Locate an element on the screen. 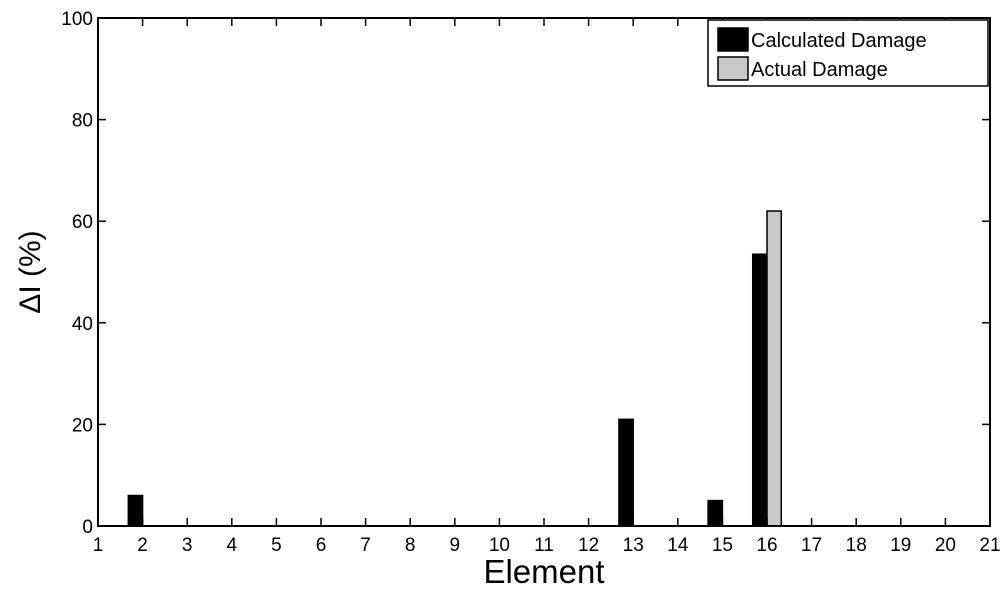  y-tick-label: 60 is located at coordinates (82, 222).